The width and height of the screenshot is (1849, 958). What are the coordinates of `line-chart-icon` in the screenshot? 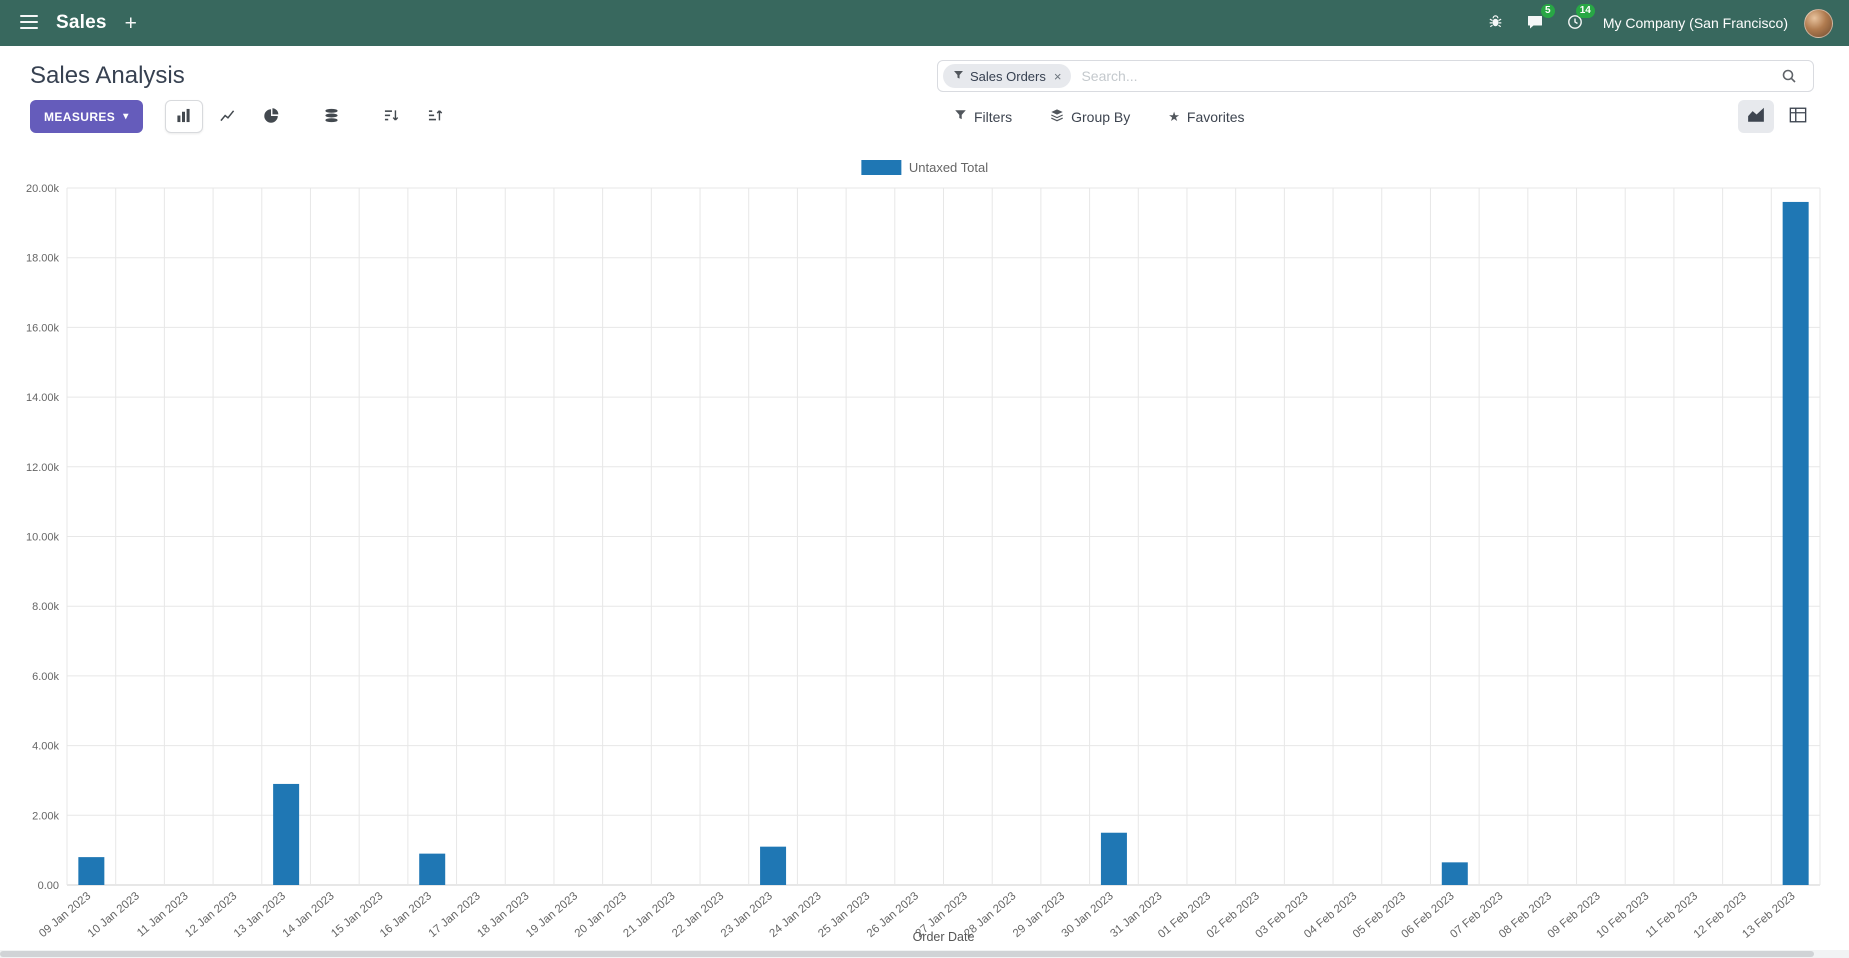 It's located at (227, 117).